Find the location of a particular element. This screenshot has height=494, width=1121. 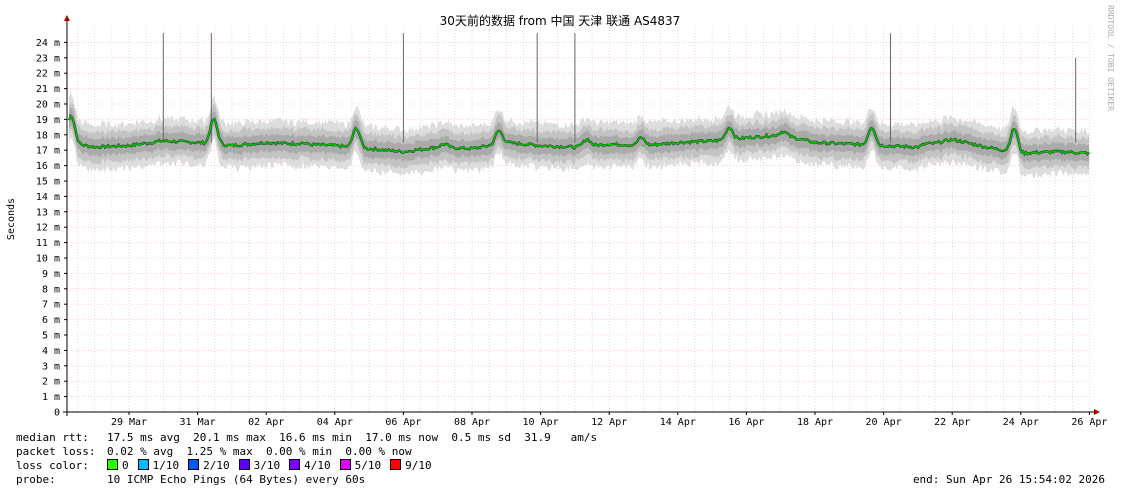

y-tick-label: 24 m is located at coordinates (48, 43).